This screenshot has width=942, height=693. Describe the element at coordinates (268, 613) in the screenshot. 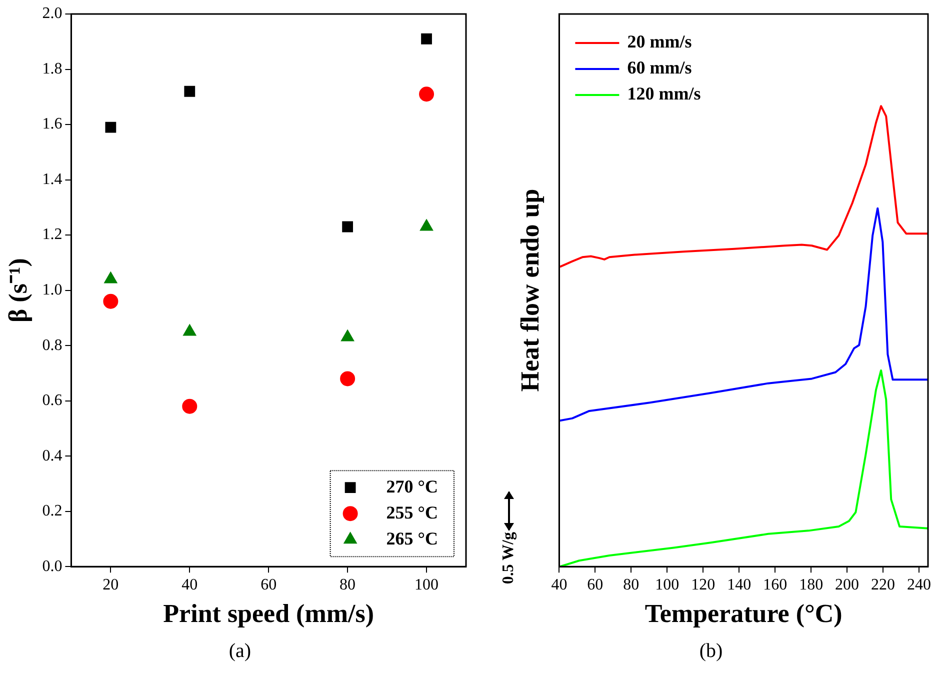

I see `x-axis-title: Print speed (mm/s)` at that location.